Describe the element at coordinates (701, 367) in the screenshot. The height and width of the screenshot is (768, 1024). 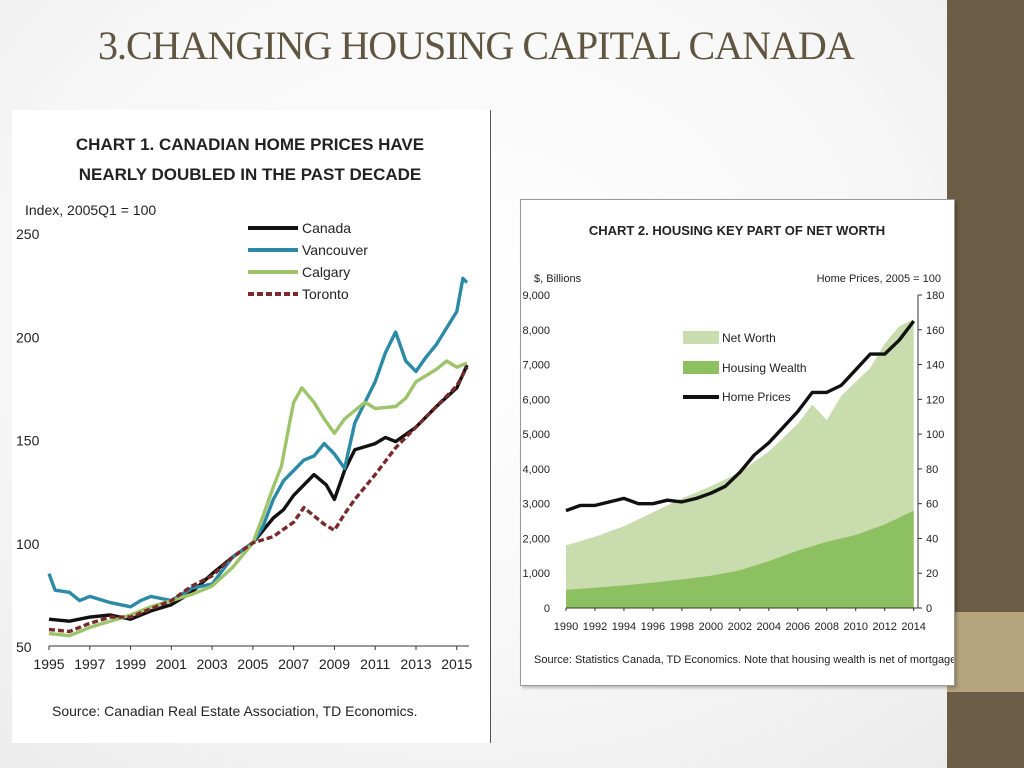
I see `chart2-legend-swatch-housing-wealth` at that location.